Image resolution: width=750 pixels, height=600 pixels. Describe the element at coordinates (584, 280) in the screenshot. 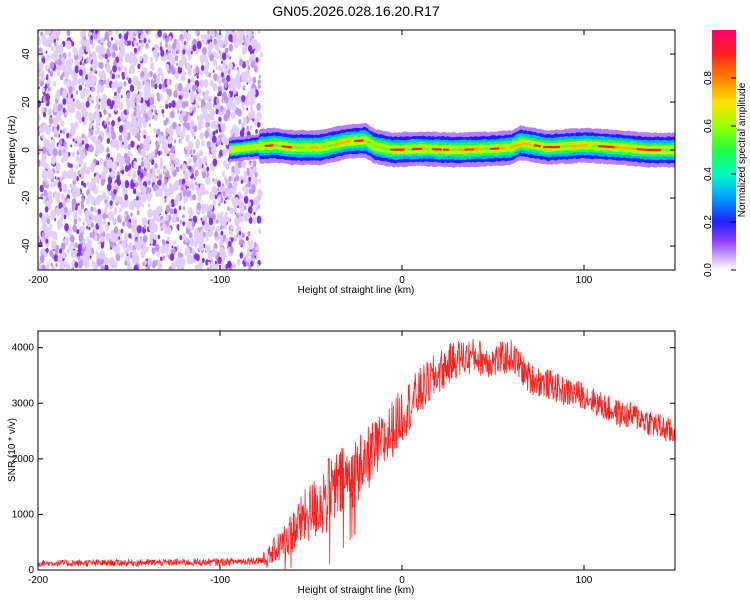

I see `x-tick-label: 100` at that location.